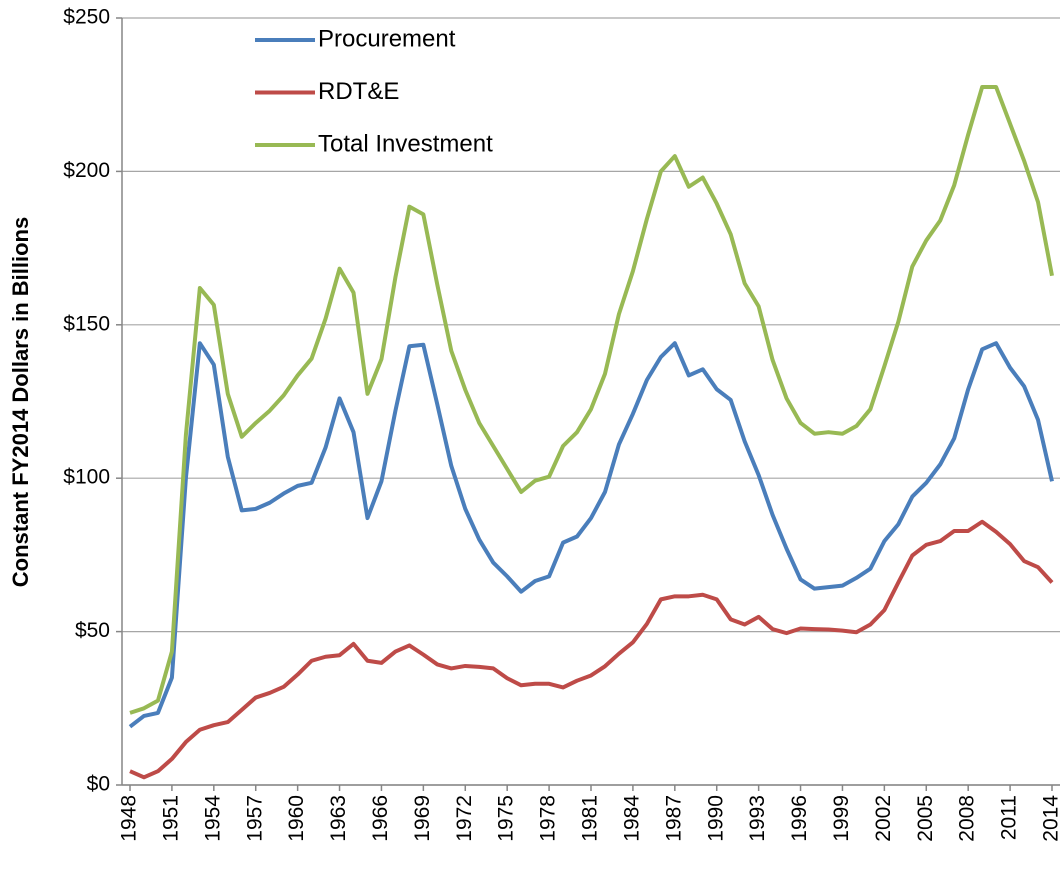  I want to click on x-tick-label: 1999, so click(841, 818).